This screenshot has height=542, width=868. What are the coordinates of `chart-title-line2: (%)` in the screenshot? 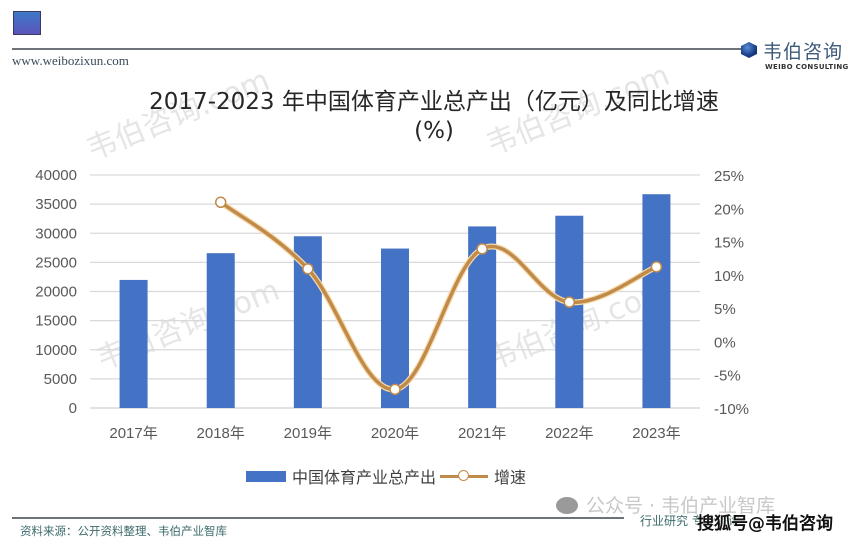 It's located at (434, 131).